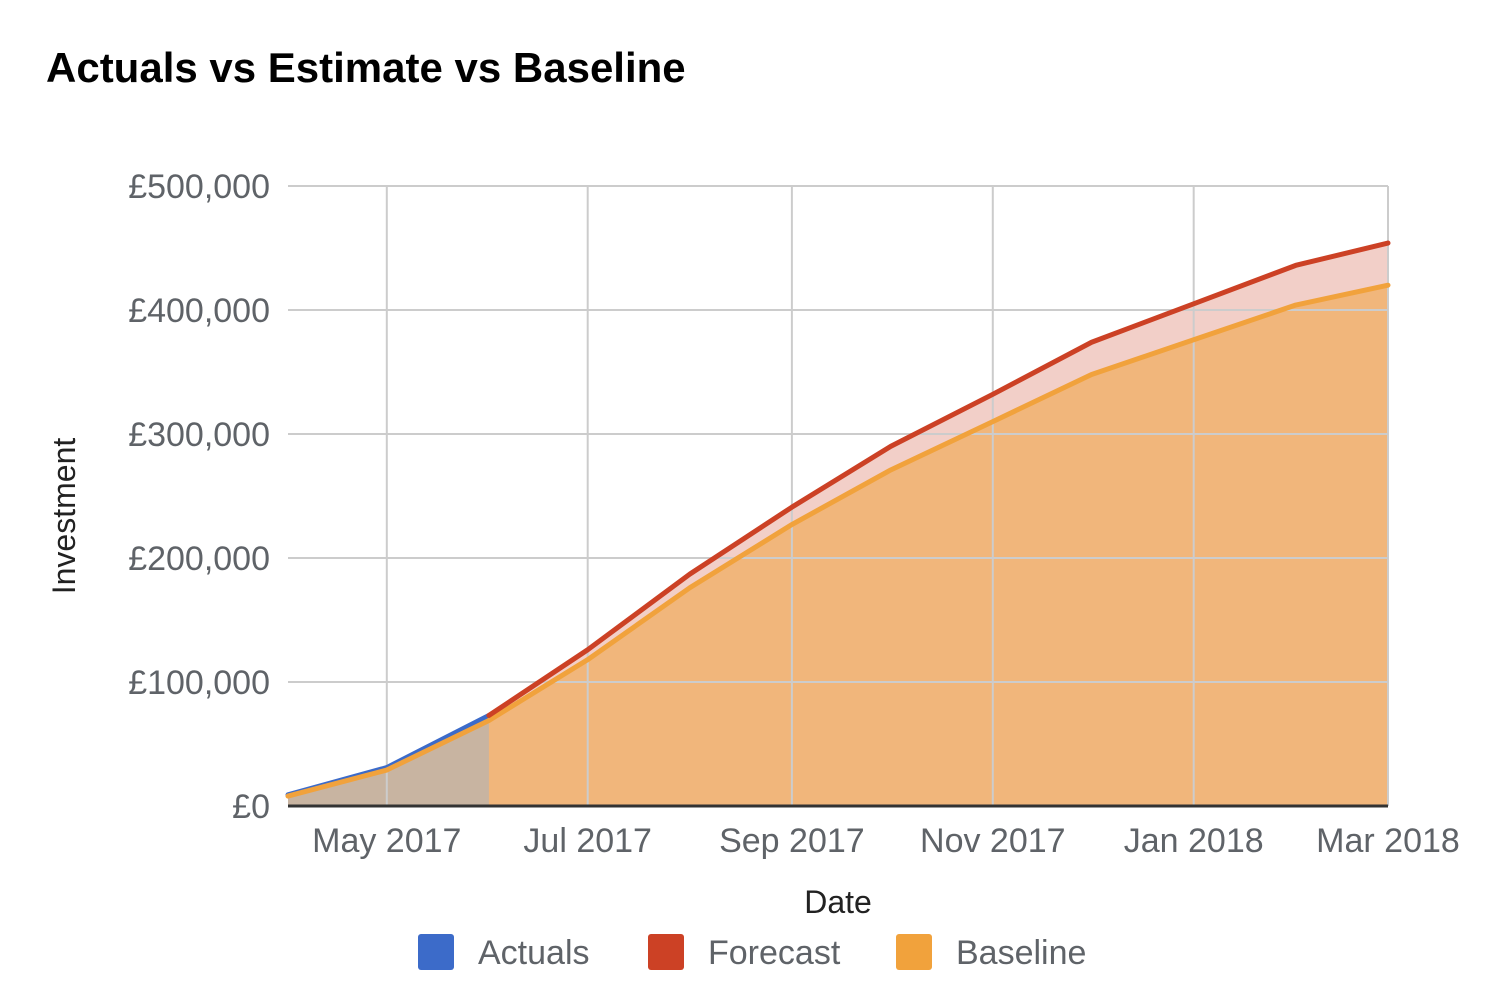 This screenshot has height=992, width=1510. I want to click on y-axis-title: Investment, so click(64, 516).